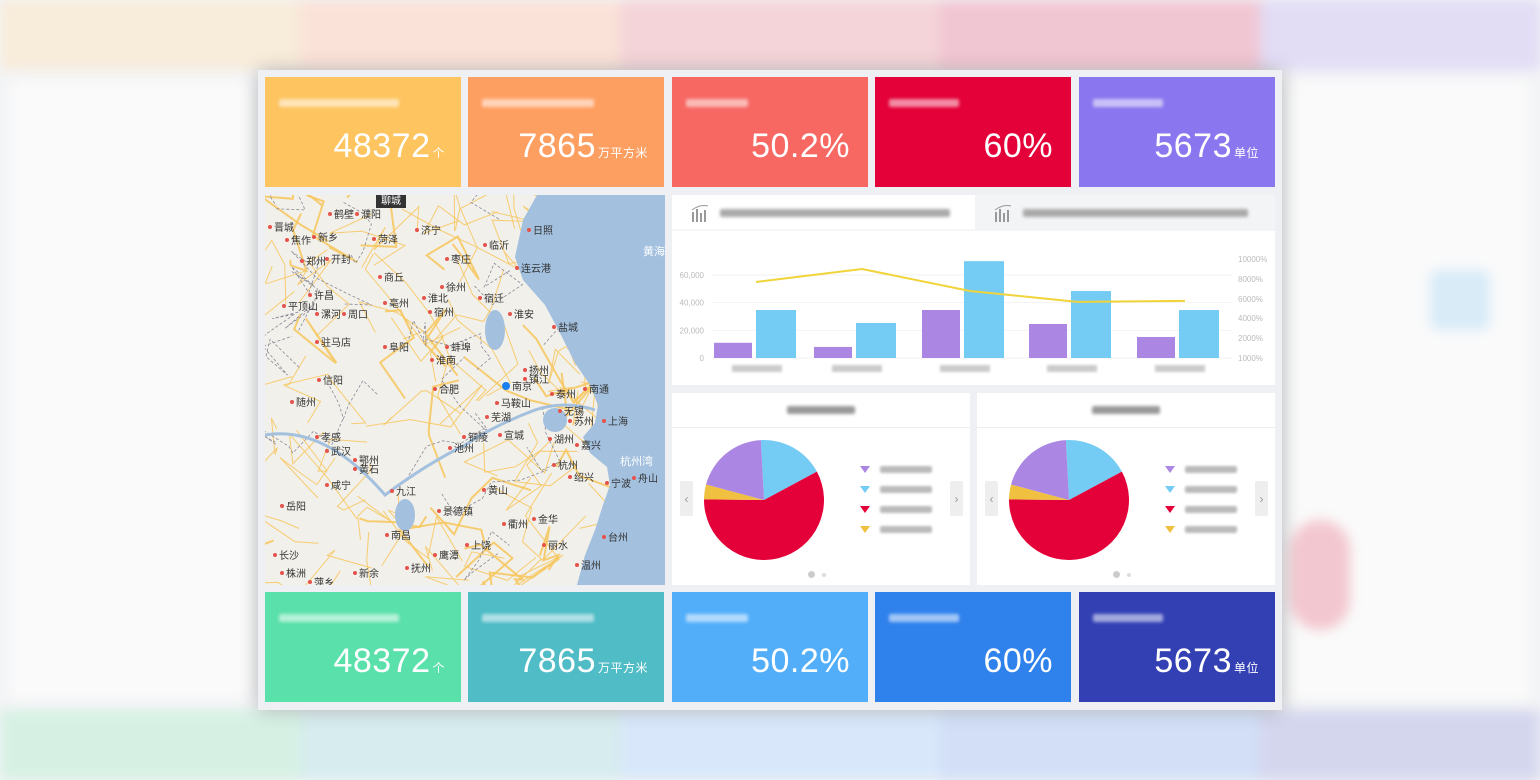  Describe the element at coordinates (536, 369) in the screenshot. I see `map-city-label: 扬州` at that location.